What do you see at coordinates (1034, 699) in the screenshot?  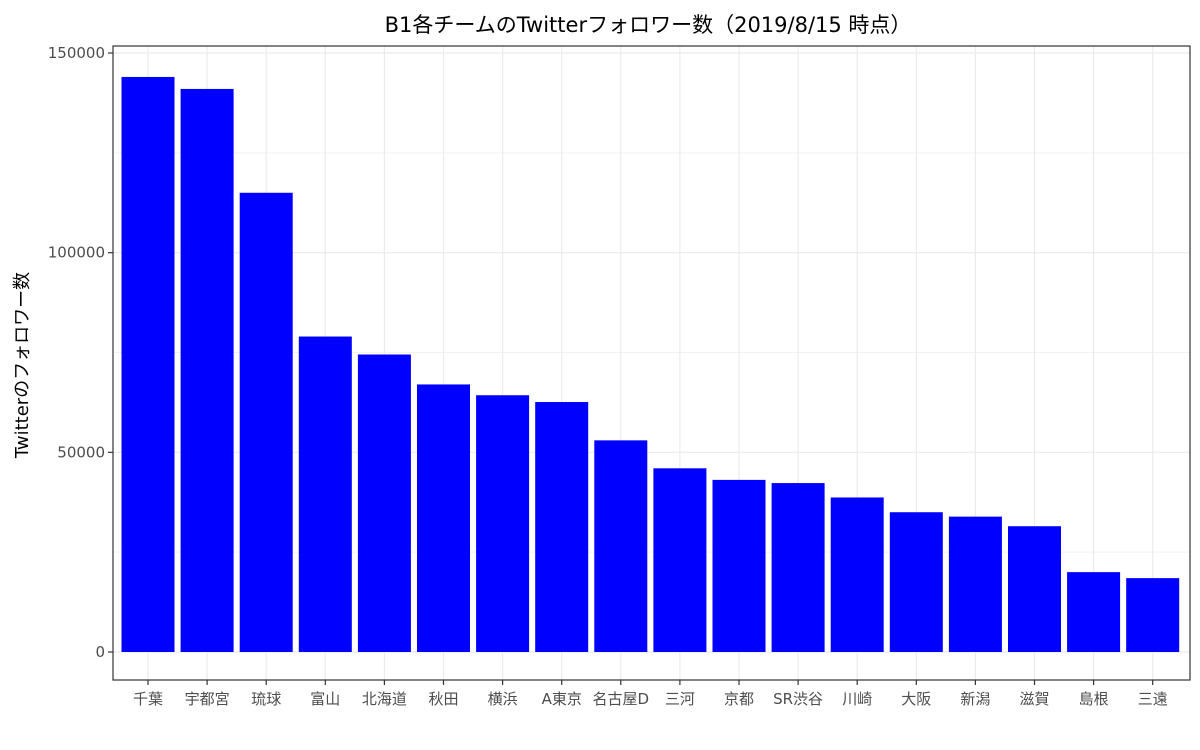 I see `x-category-label: 滋賀` at bounding box center [1034, 699].